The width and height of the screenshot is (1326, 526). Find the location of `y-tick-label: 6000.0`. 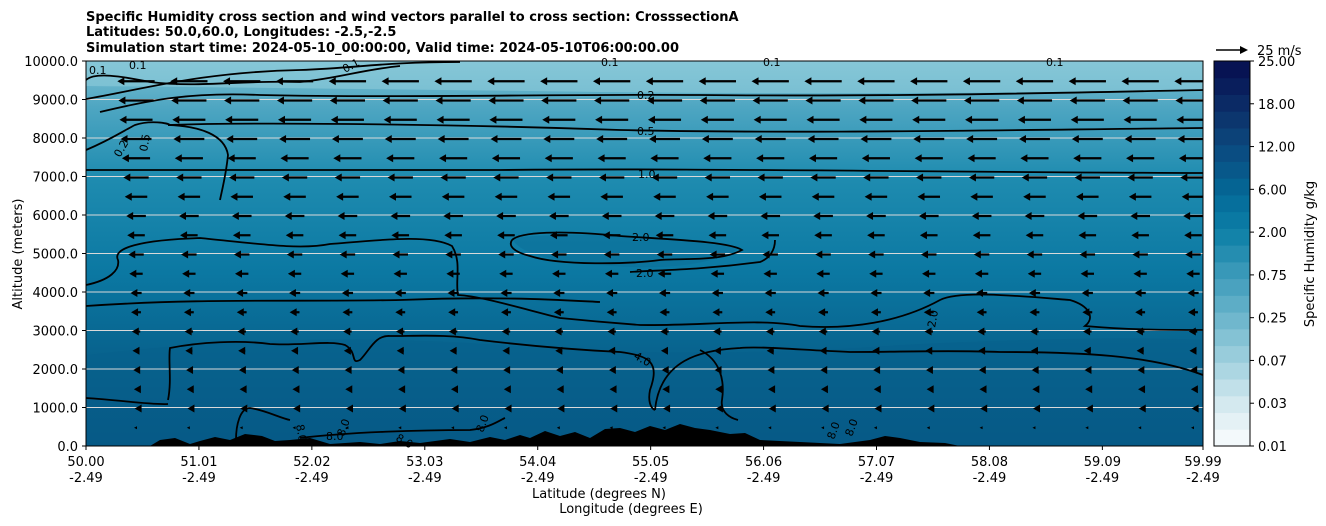

y-tick-label: 6000.0 is located at coordinates (56, 216).